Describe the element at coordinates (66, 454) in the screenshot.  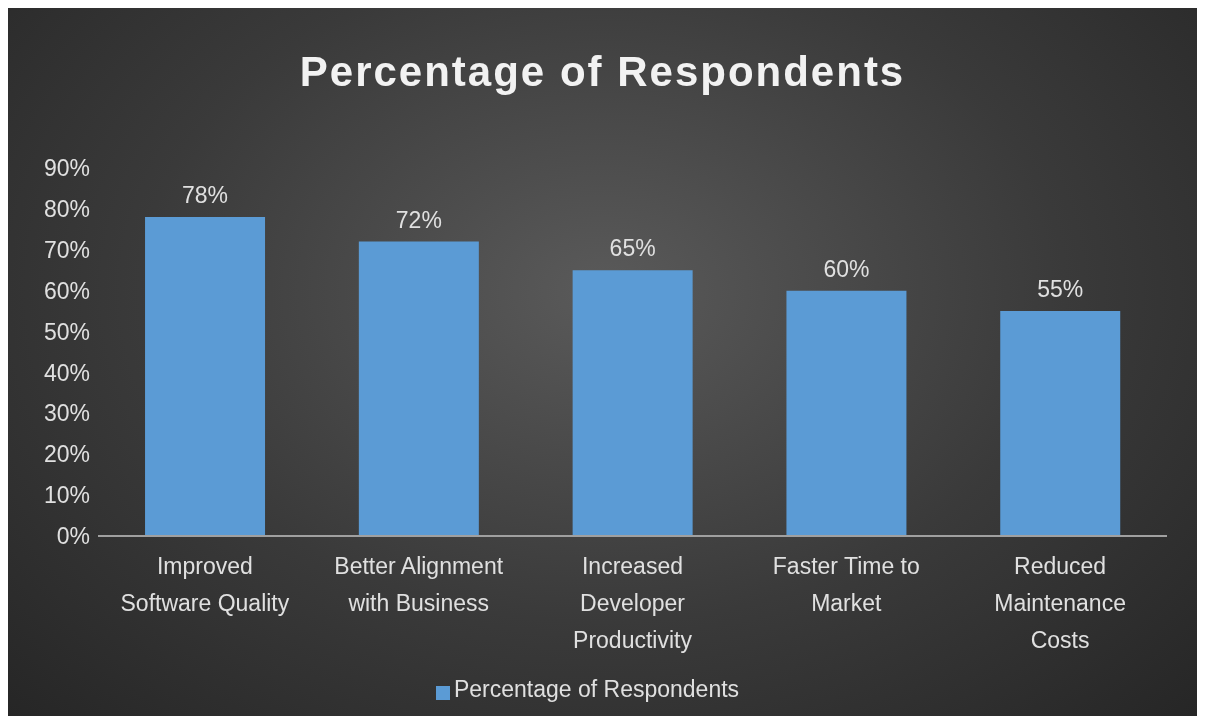
I see `y-tick-label: 20%` at that location.